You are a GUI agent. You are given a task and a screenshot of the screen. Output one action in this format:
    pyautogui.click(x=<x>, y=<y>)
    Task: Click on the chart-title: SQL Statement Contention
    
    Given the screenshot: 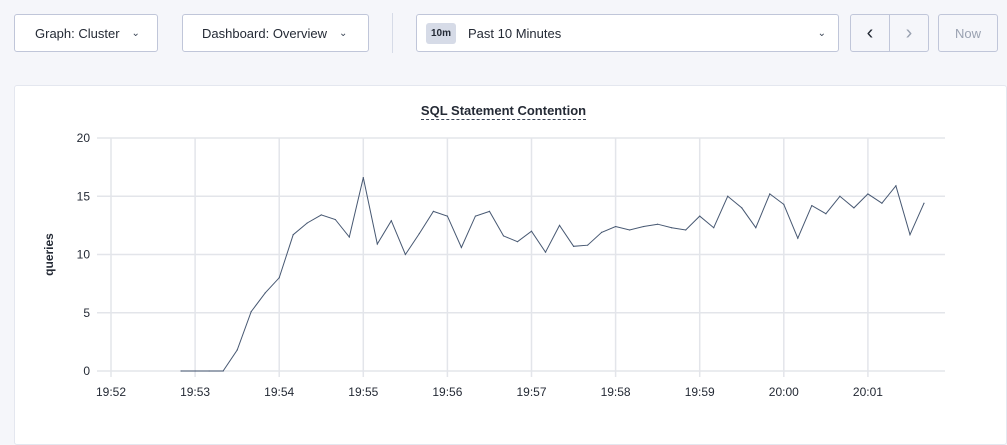 What is the action you would take?
    pyautogui.click(x=503, y=111)
    